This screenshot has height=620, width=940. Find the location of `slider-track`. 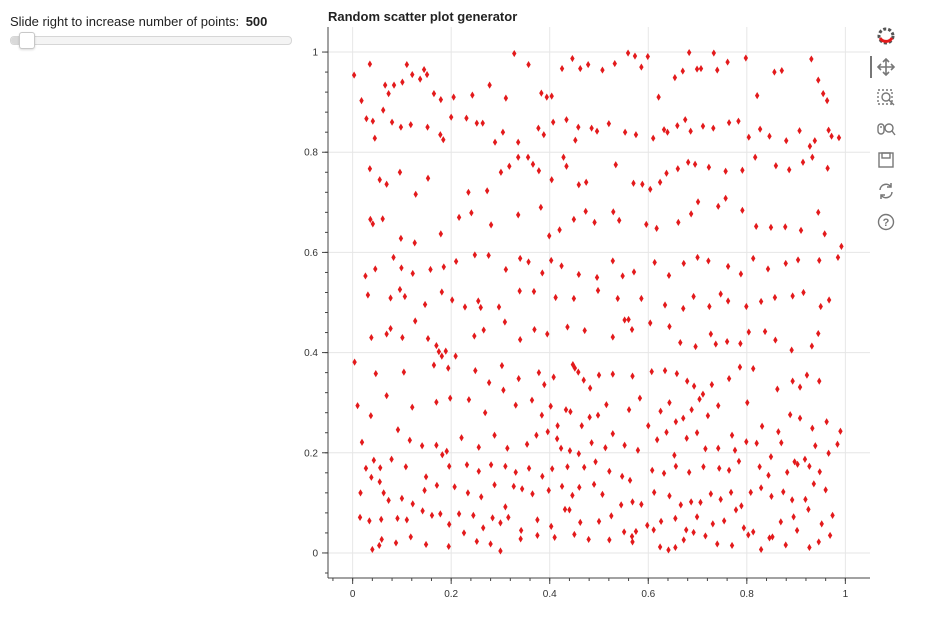

slider-track is located at coordinates (151, 40).